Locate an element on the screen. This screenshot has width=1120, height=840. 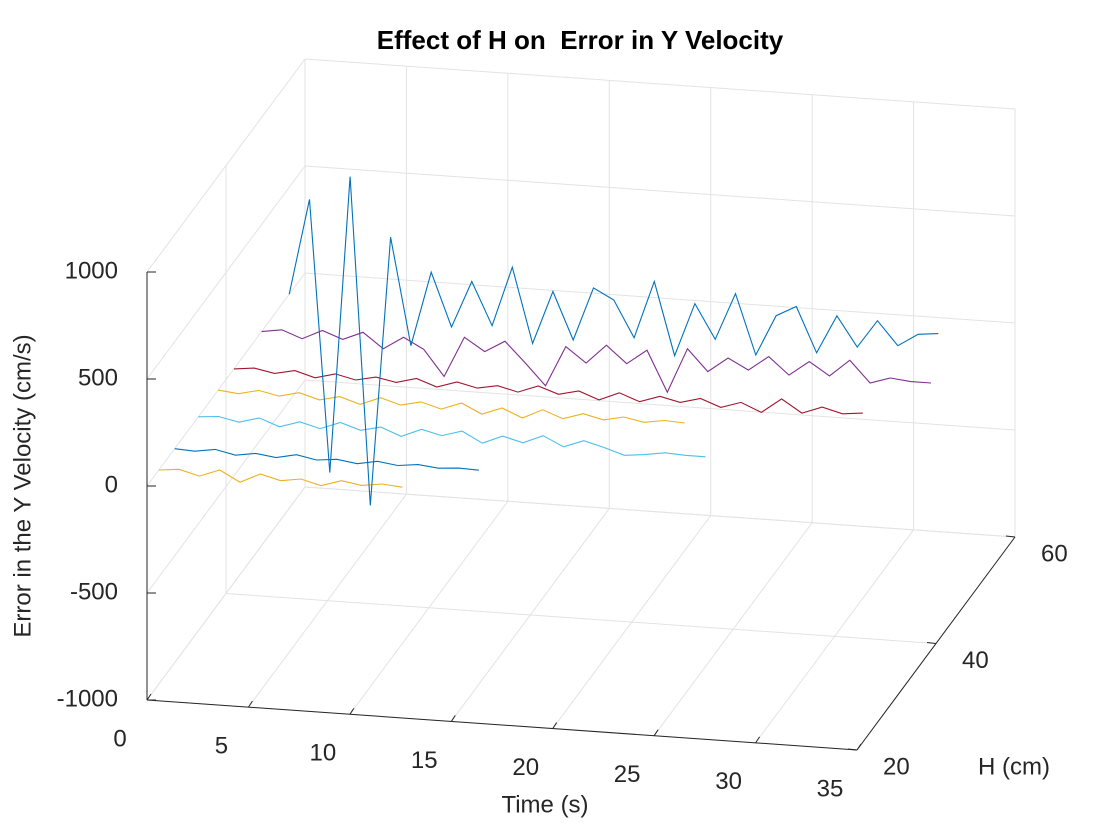
z-tick-label: 500 is located at coordinates (98, 377).